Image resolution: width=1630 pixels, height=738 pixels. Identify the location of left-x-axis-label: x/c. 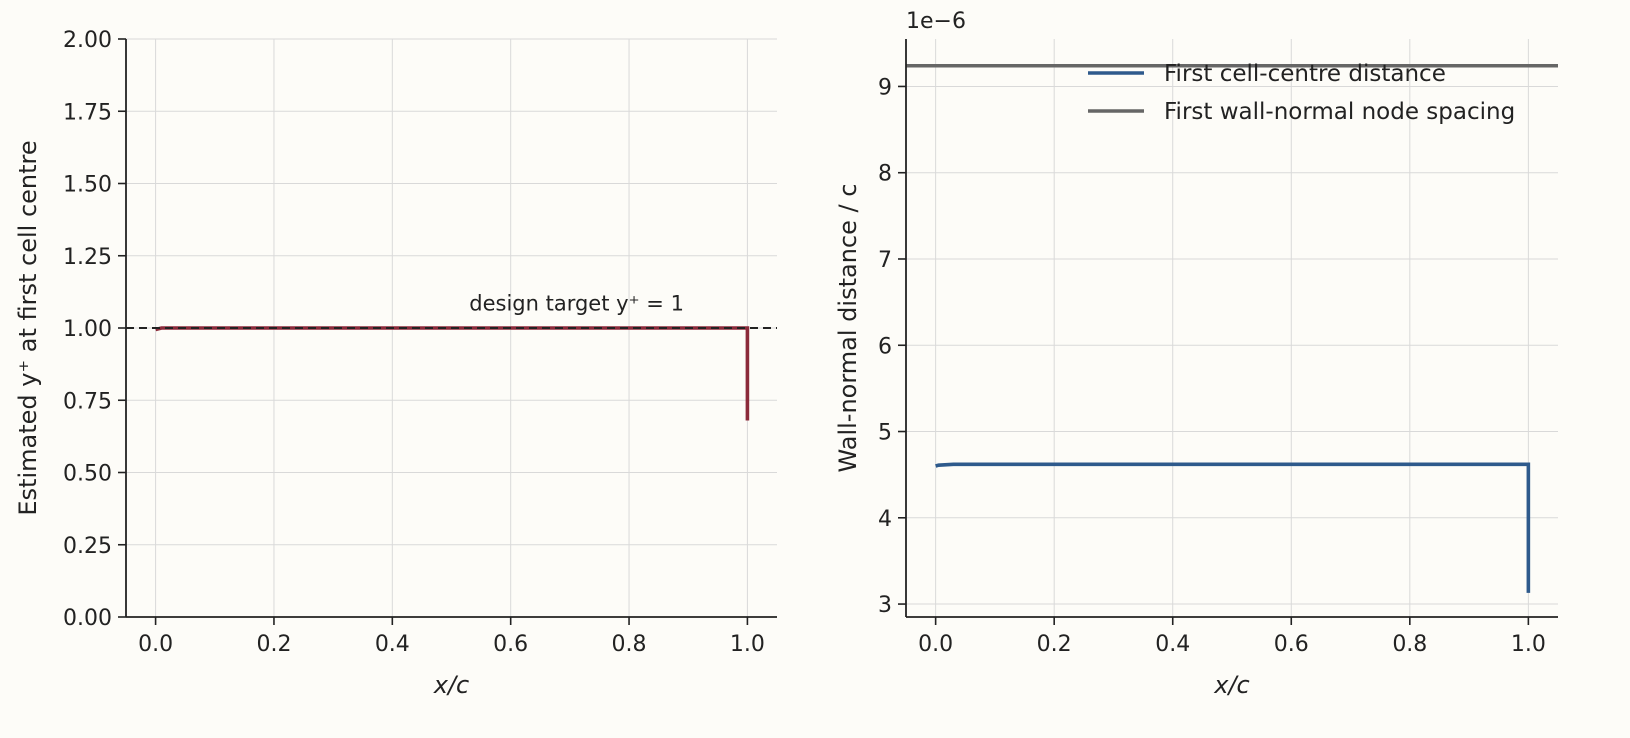
(451, 685).